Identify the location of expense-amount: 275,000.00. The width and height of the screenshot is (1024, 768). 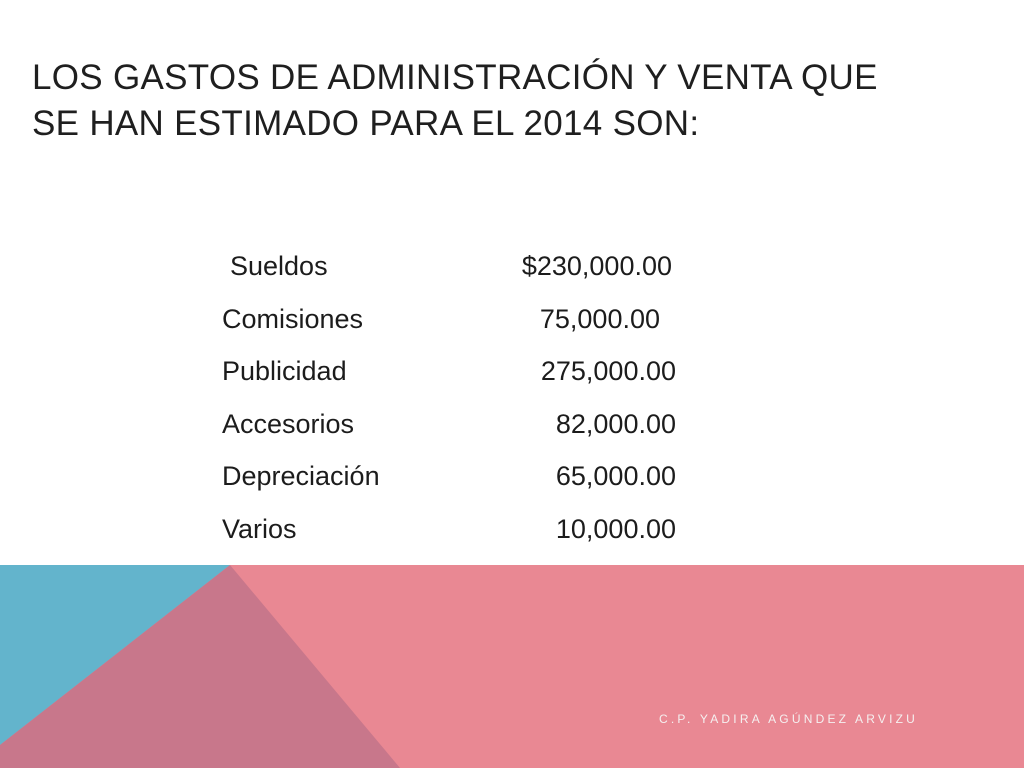
(608, 371).